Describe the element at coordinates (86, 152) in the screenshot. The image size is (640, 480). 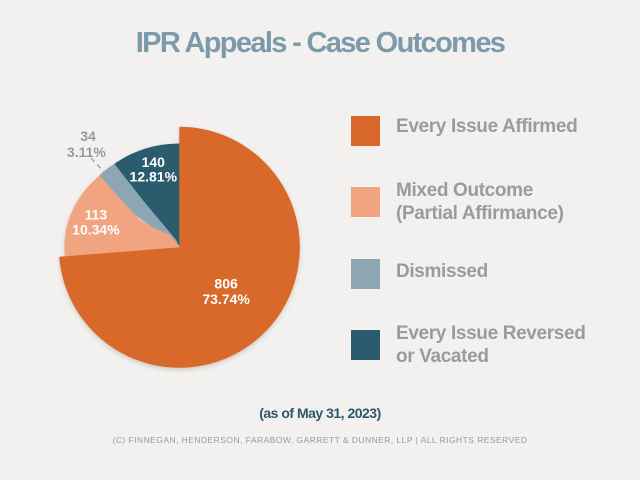
I see `svg-text: 3.11%` at that location.